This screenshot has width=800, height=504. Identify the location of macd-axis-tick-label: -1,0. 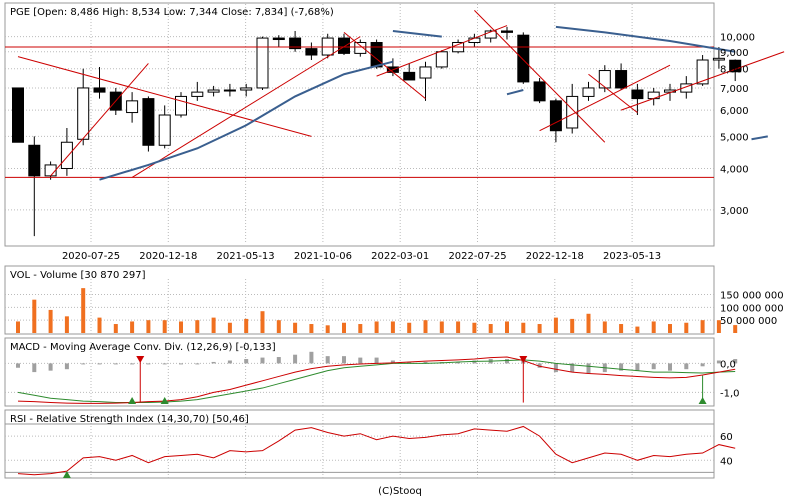
(730, 393).